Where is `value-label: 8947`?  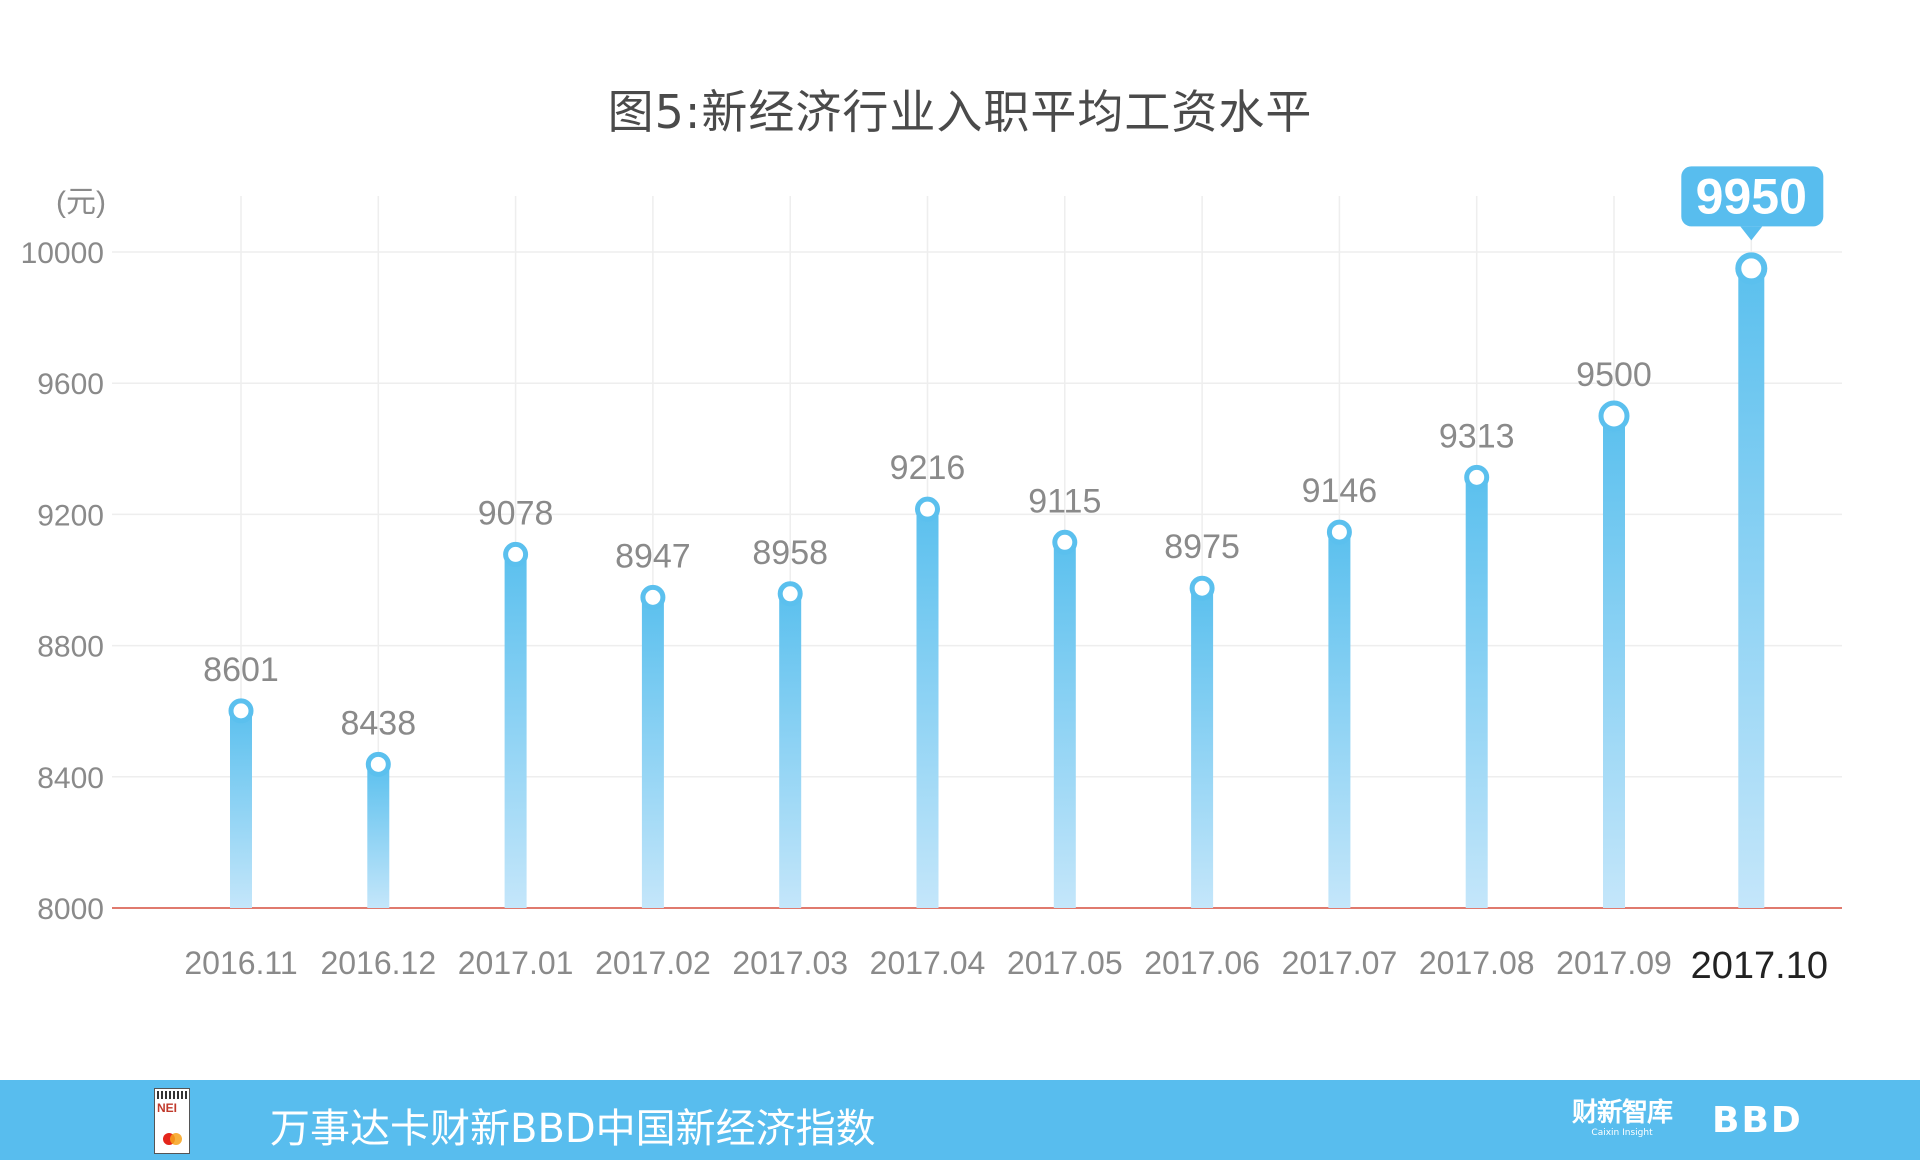 value-label: 8947 is located at coordinates (653, 556).